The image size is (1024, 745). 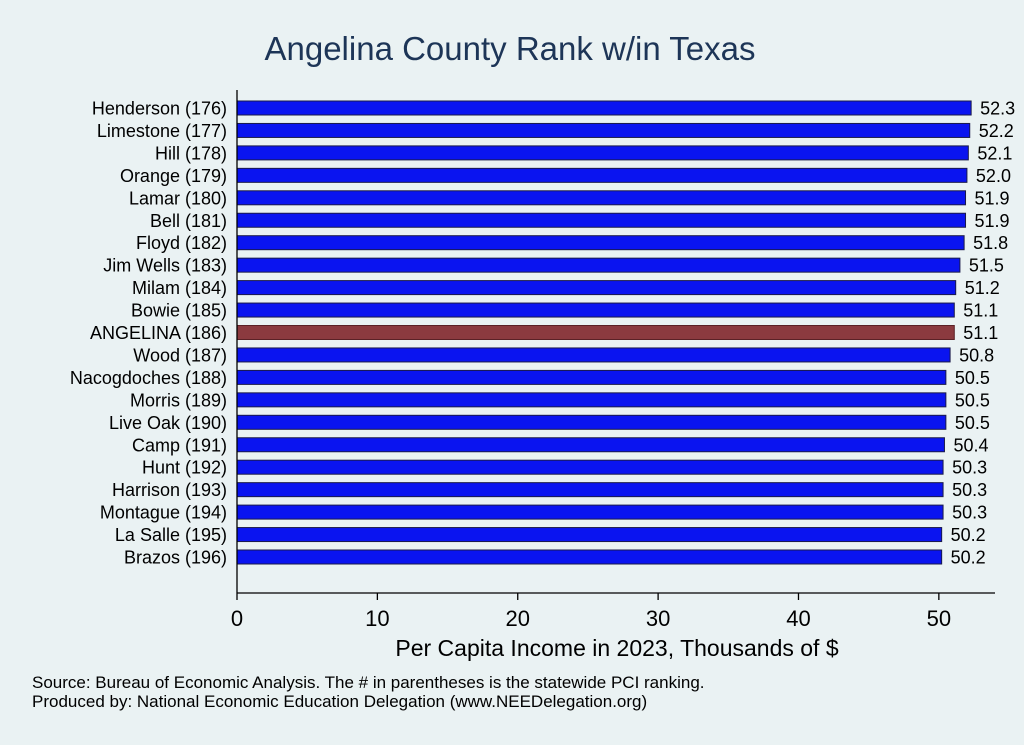 What do you see at coordinates (159, 109) in the screenshot?
I see `category-label: Henderson (176)` at bounding box center [159, 109].